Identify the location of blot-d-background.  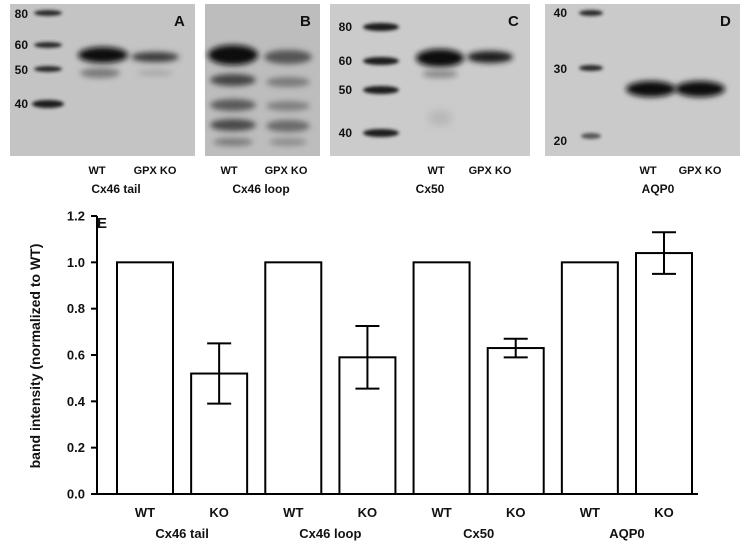
(642, 80).